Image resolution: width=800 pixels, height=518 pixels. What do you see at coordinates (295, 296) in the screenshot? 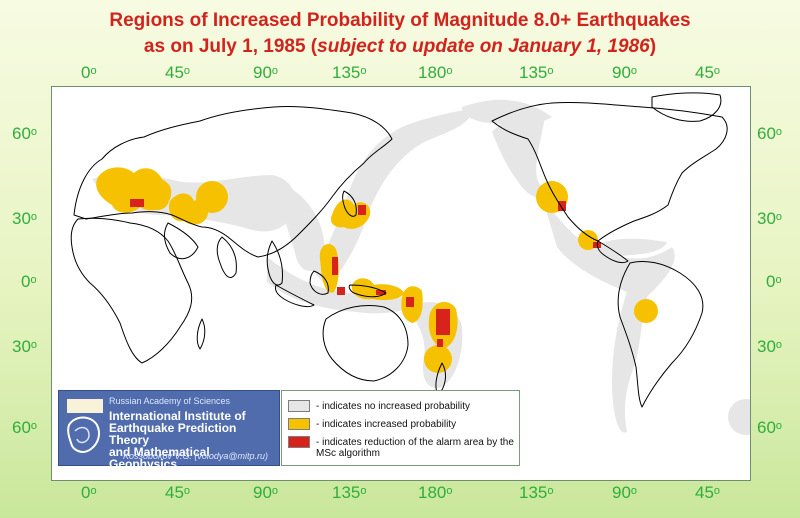
I see `sumatra` at bounding box center [295, 296].